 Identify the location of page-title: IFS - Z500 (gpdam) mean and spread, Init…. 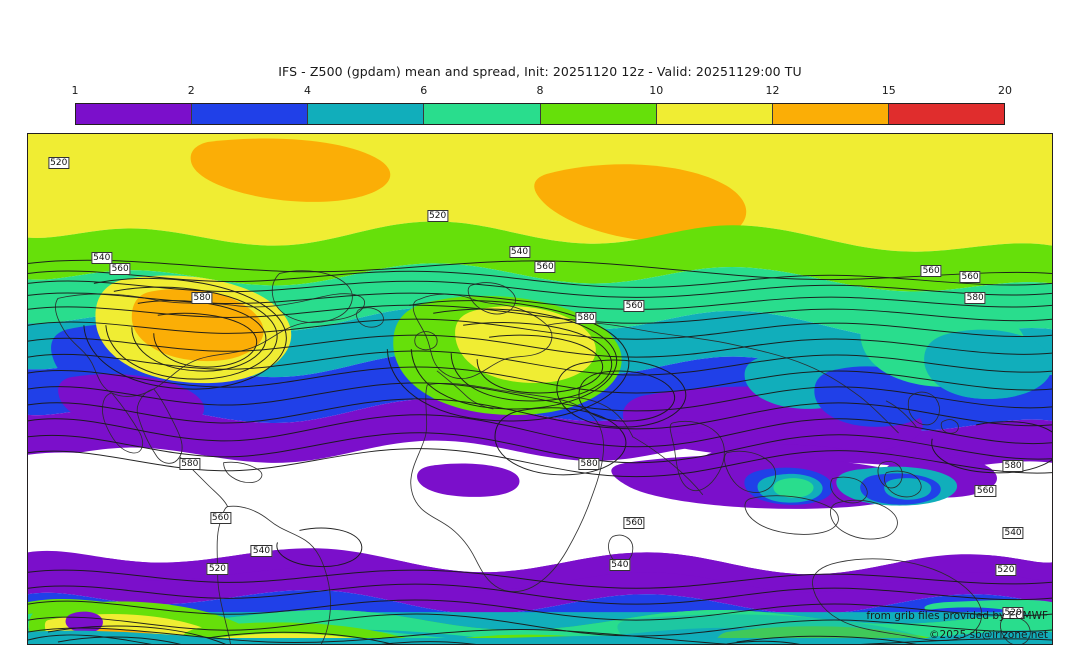
(540, 71).